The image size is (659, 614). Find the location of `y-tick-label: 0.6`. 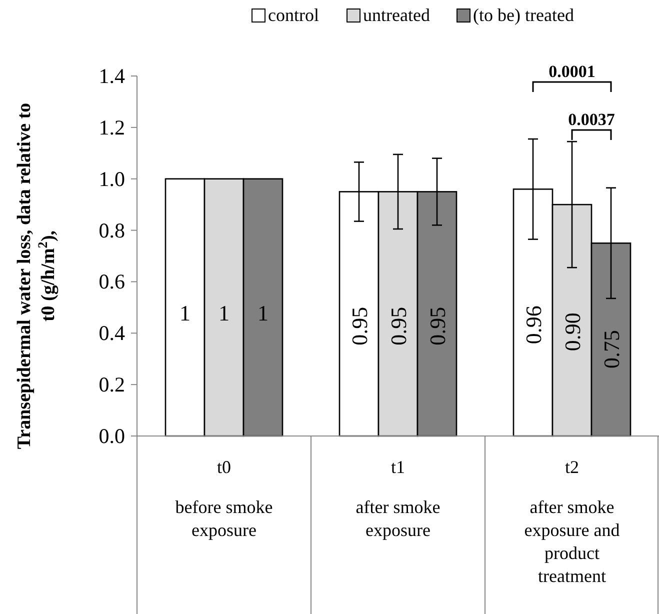

y-tick-label: 0.6 is located at coordinates (111, 282).